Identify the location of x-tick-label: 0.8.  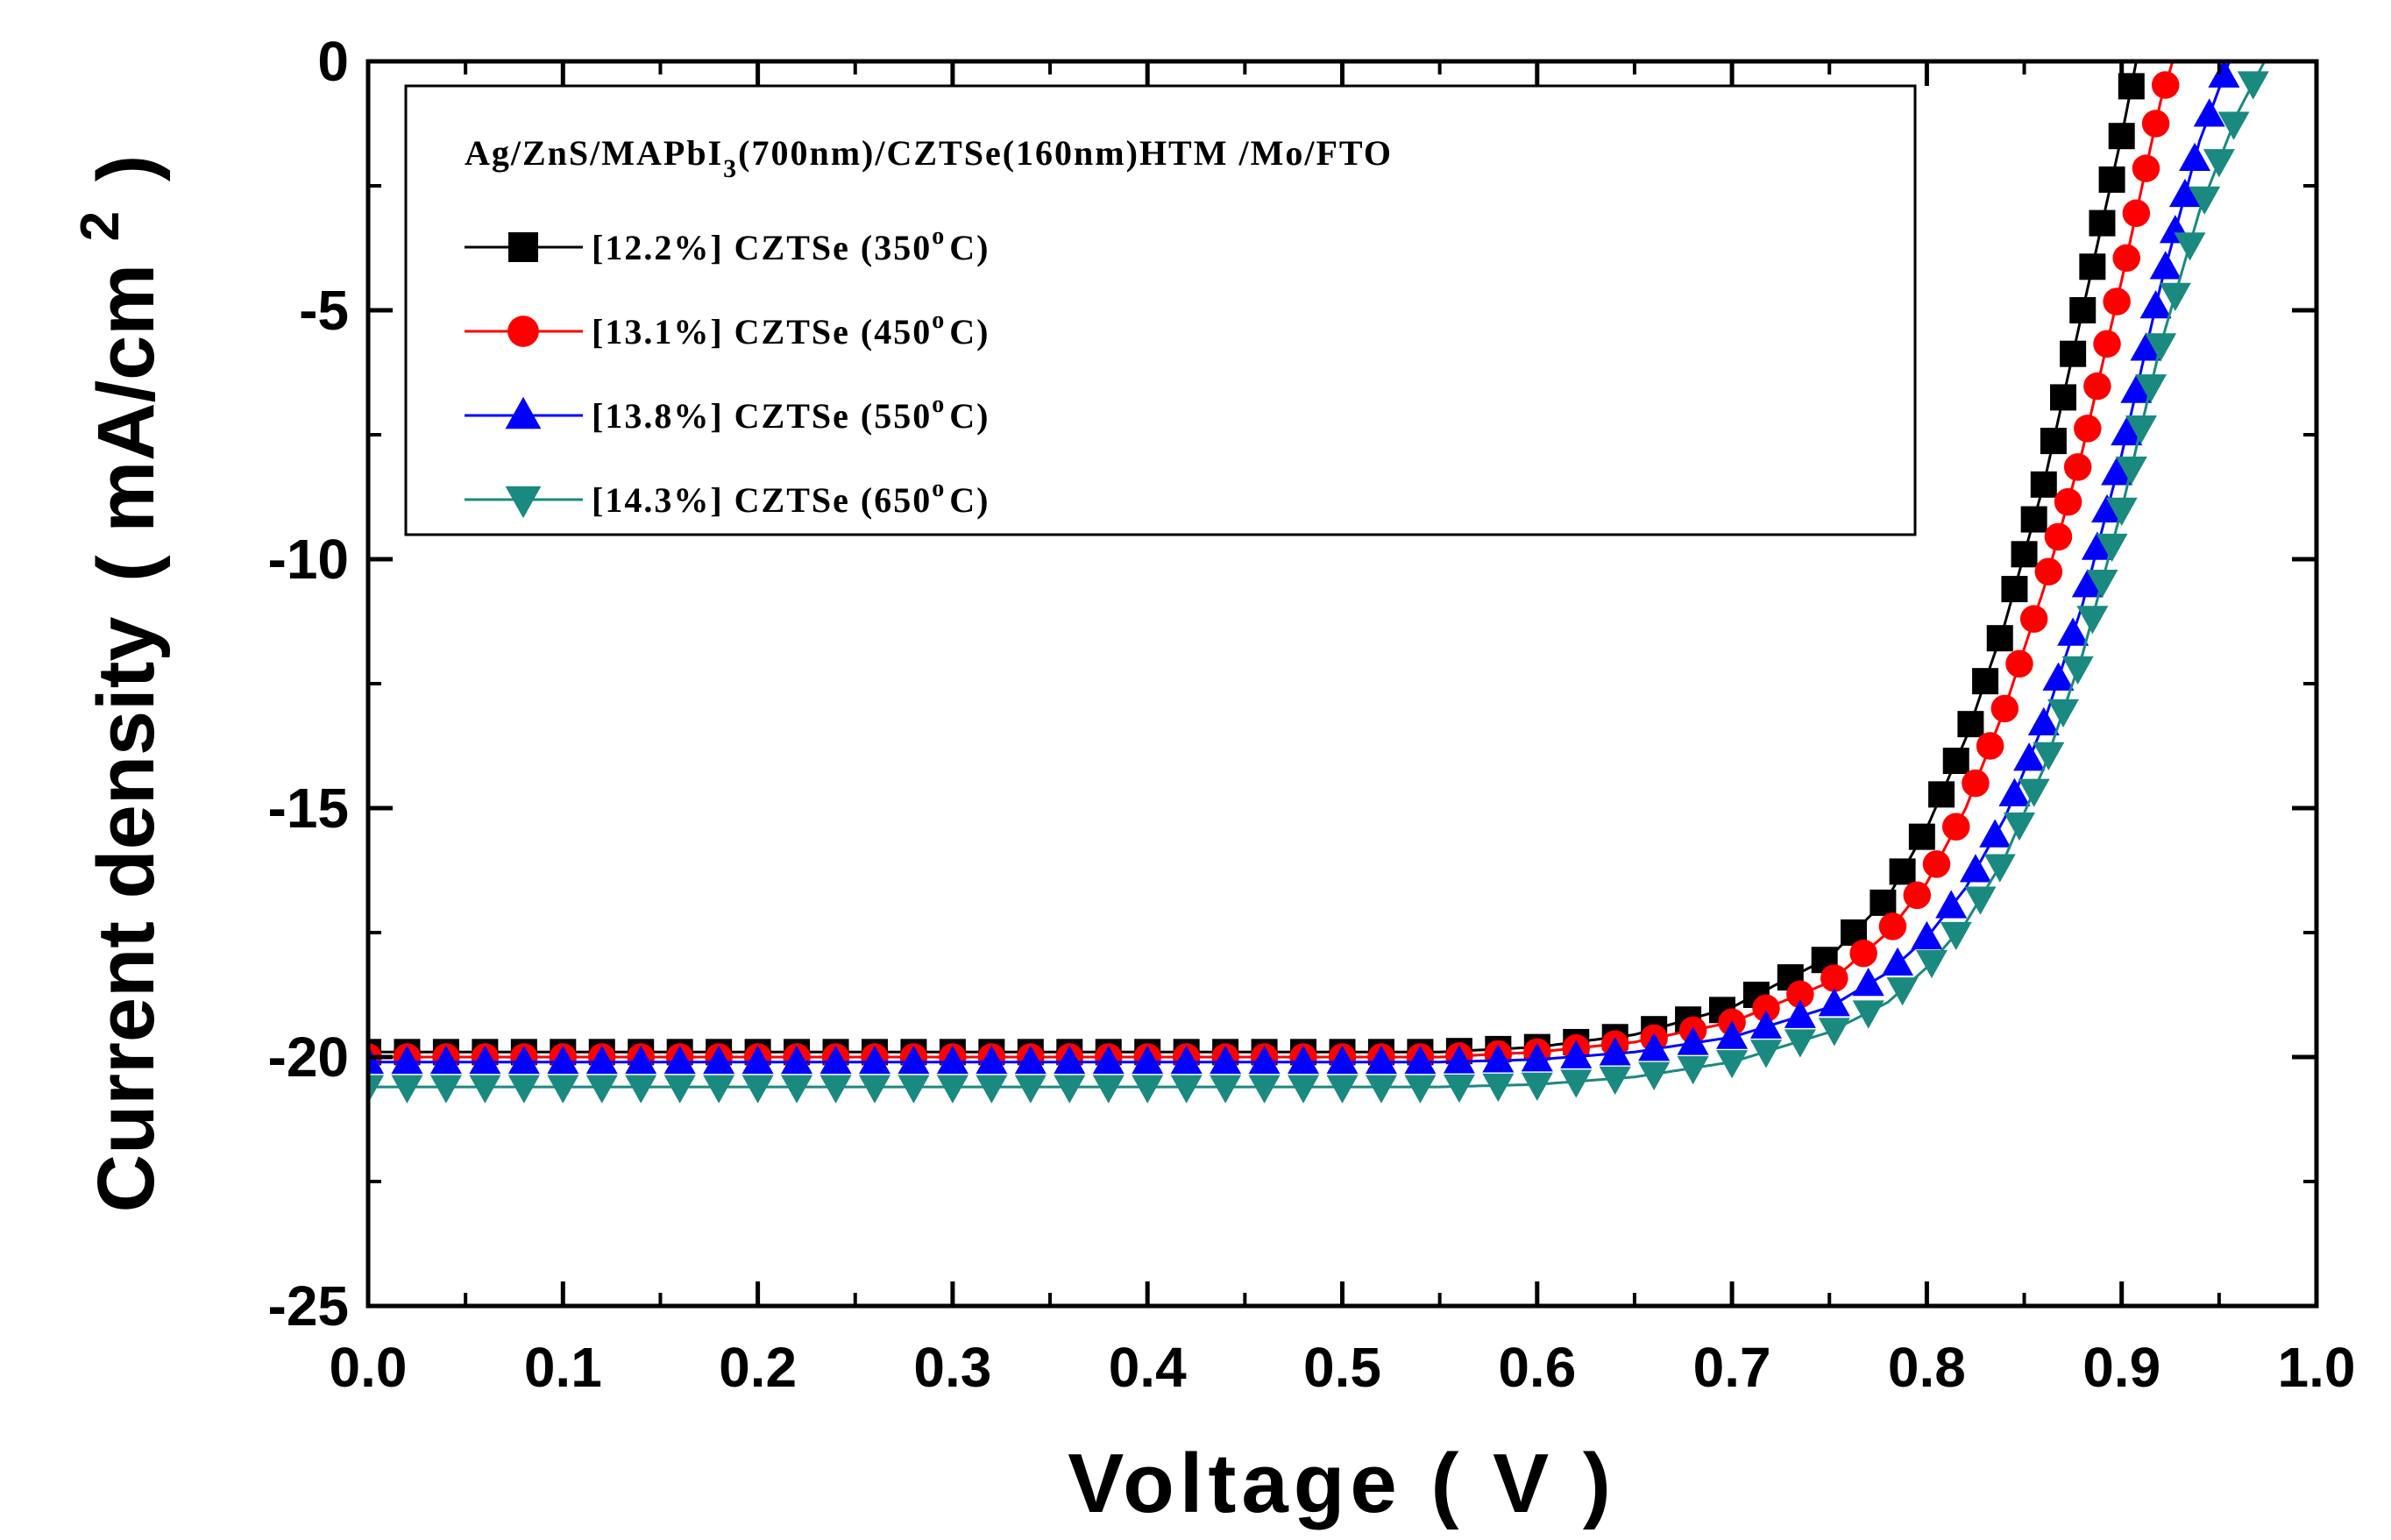
(1927, 1367).